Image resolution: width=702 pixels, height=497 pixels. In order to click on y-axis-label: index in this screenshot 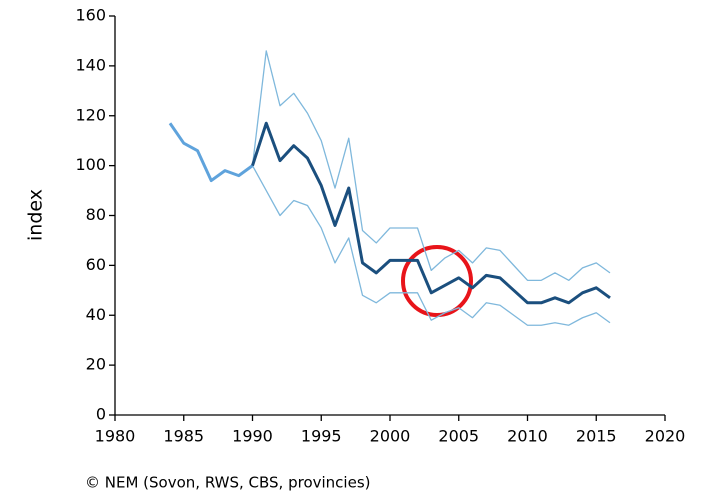, I will do `click(36, 215)`.